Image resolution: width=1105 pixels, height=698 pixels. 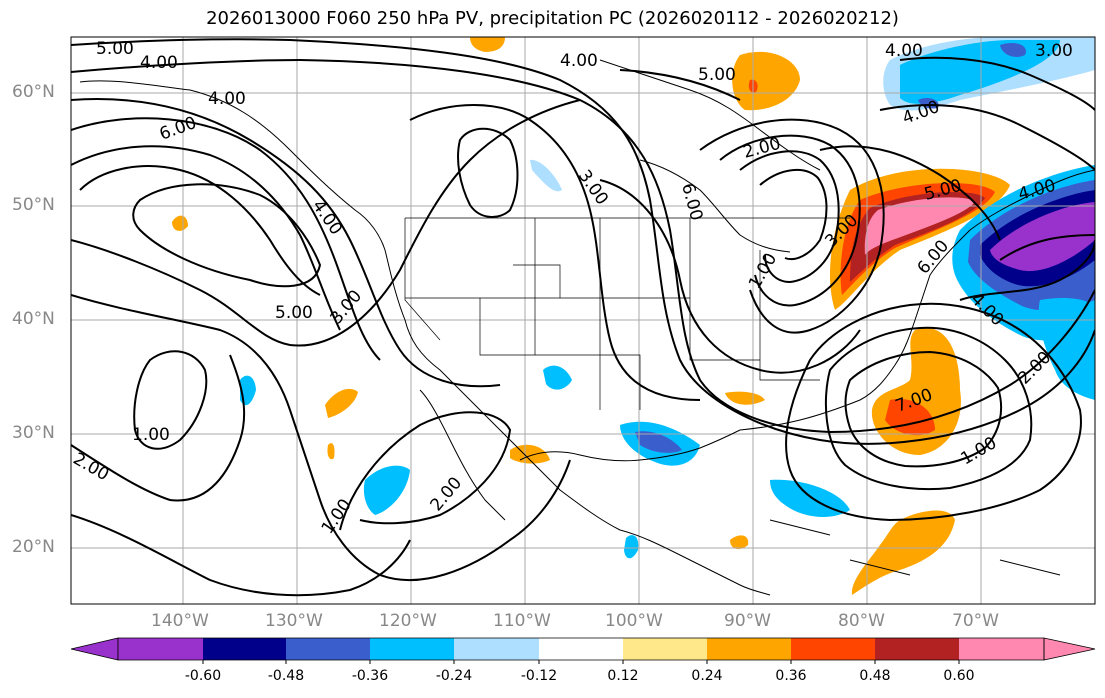 What do you see at coordinates (875, 676) in the screenshot?
I see `colorbar-tick-label: 0.48` at bounding box center [875, 676].